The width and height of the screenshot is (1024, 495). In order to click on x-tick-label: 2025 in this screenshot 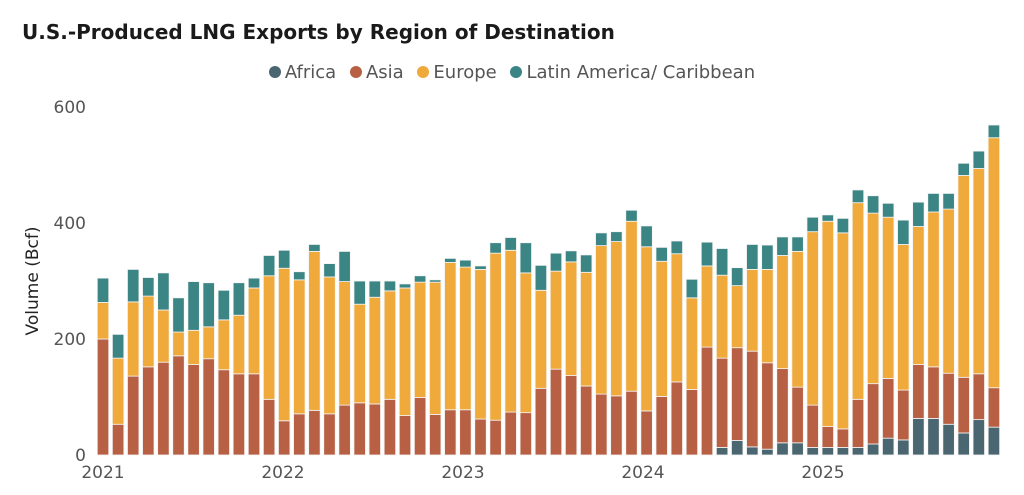, I will do `click(822, 473)`.